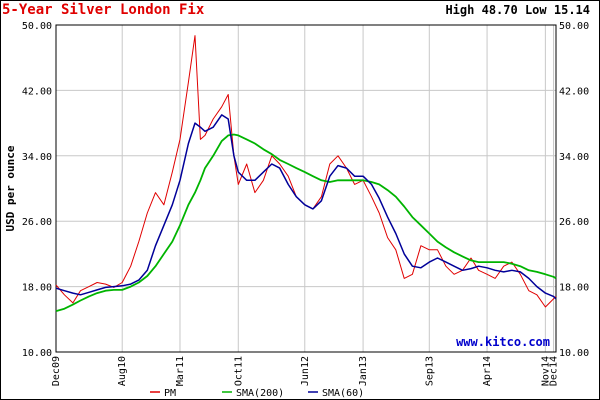 The width and height of the screenshot is (600, 400). Describe the element at coordinates (574, 222) in the screenshot. I see `y-tick-label-right: 26.00` at that location.